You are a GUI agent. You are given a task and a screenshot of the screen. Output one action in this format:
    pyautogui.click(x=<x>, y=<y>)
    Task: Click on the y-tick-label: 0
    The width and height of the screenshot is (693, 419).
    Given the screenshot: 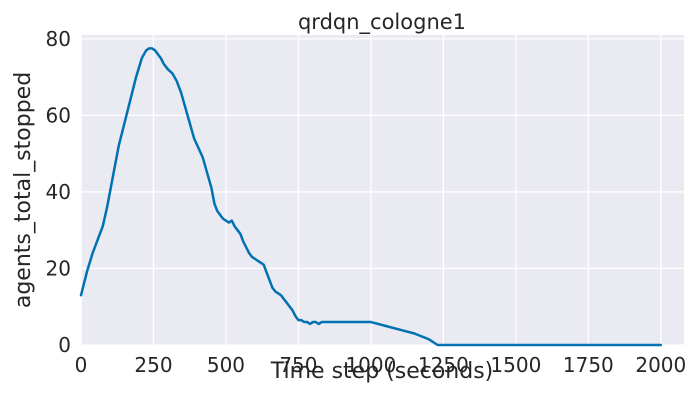 What is the action you would take?
    pyautogui.click(x=64, y=345)
    